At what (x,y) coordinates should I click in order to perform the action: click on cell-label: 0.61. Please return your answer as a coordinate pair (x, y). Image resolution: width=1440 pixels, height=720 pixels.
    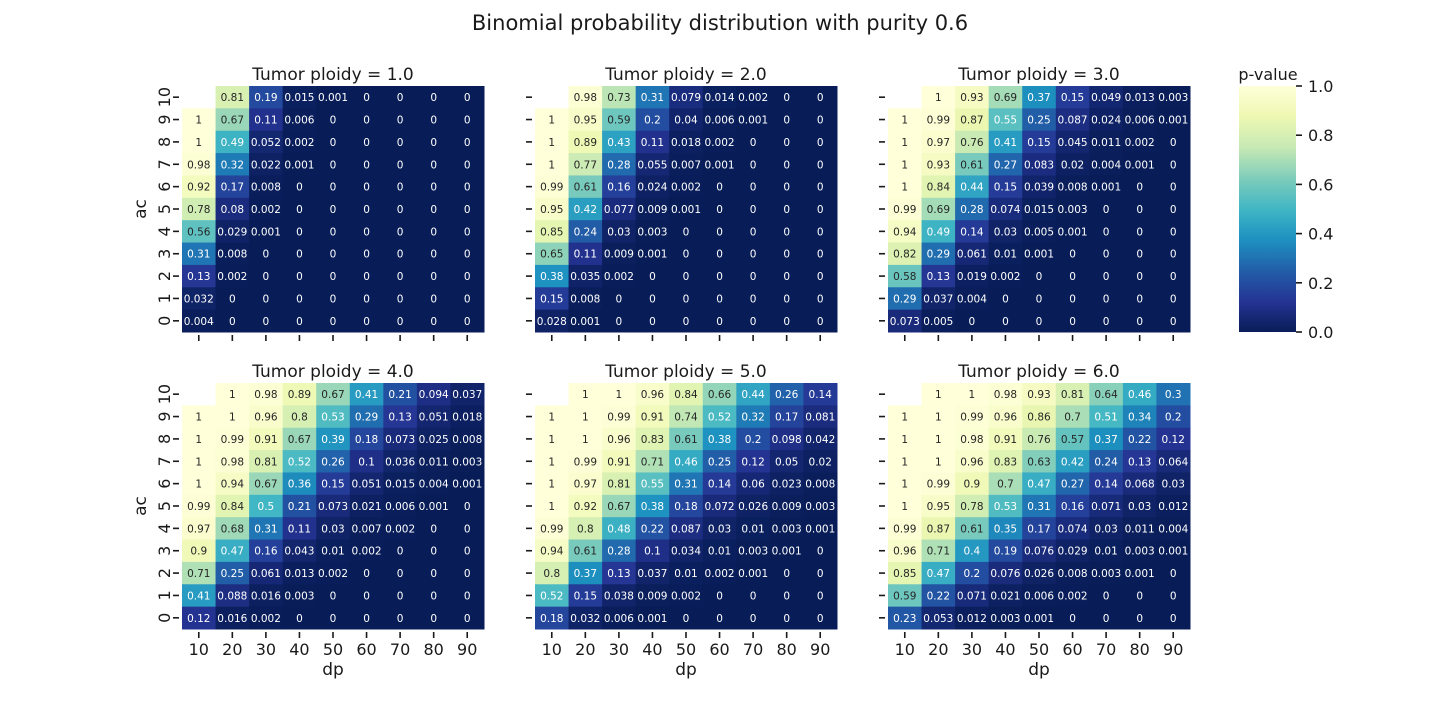
    Looking at the image, I should click on (585, 188).